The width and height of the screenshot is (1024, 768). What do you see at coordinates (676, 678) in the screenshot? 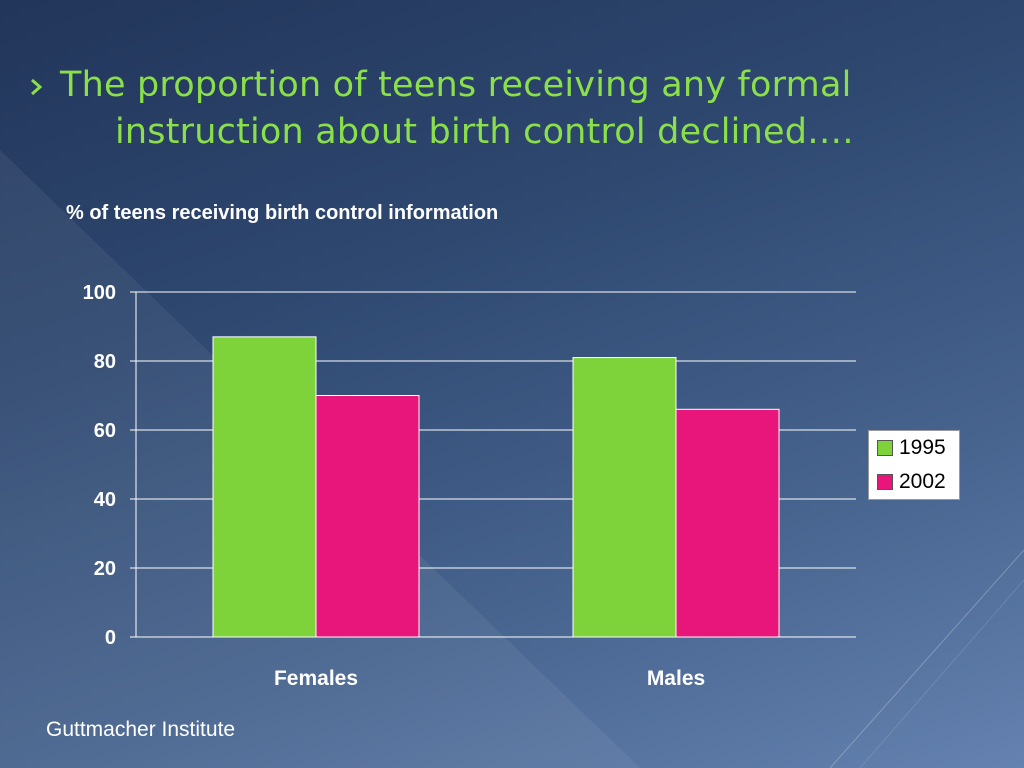
I see `x-tick-label-males: Males` at bounding box center [676, 678].